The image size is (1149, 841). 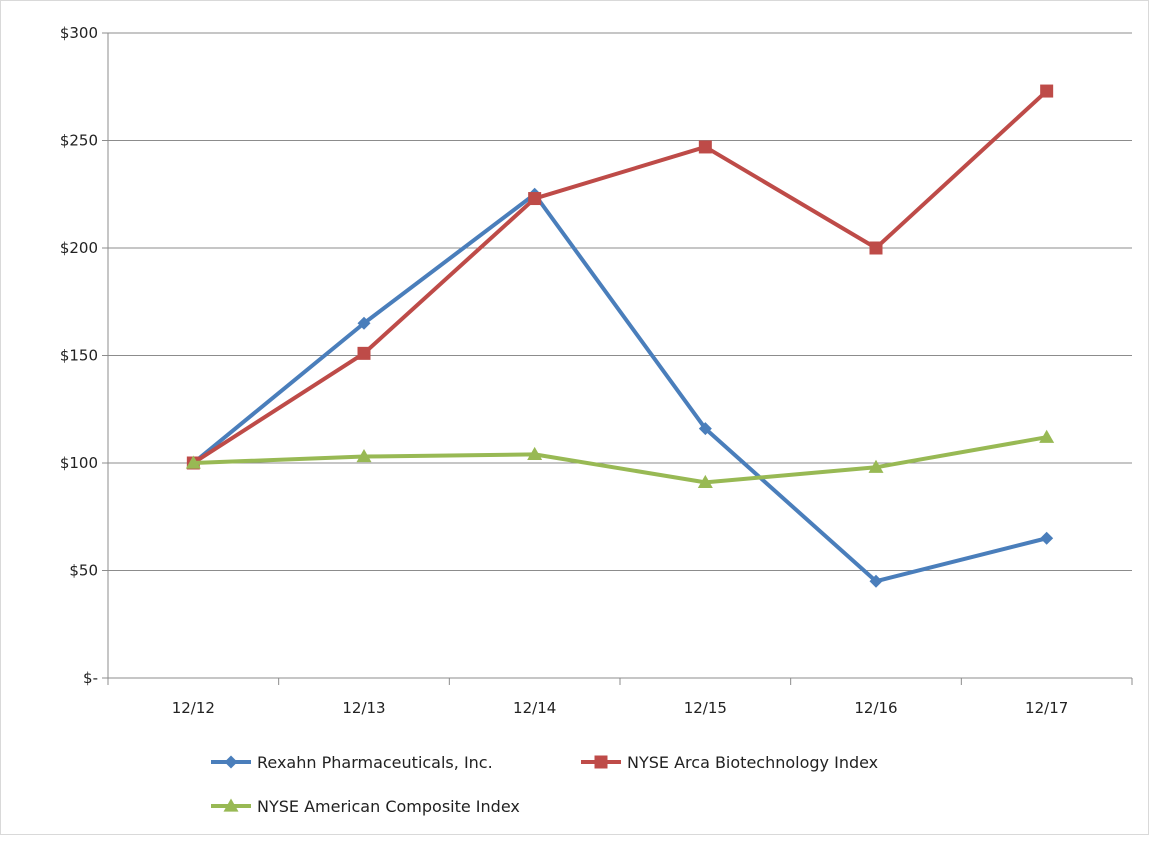 I want to click on x-tick-label: 12/14, so click(x=534, y=708).